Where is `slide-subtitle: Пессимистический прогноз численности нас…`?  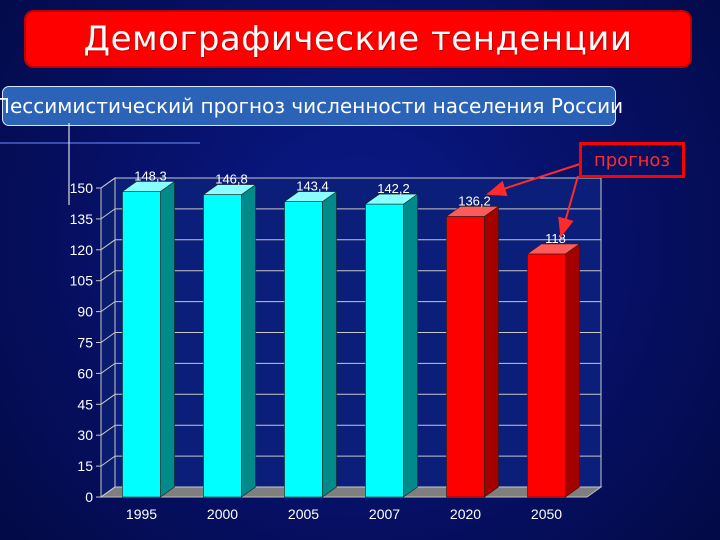 slide-subtitle: Пессимистический прогноз численности нас… is located at coordinates (312, 106).